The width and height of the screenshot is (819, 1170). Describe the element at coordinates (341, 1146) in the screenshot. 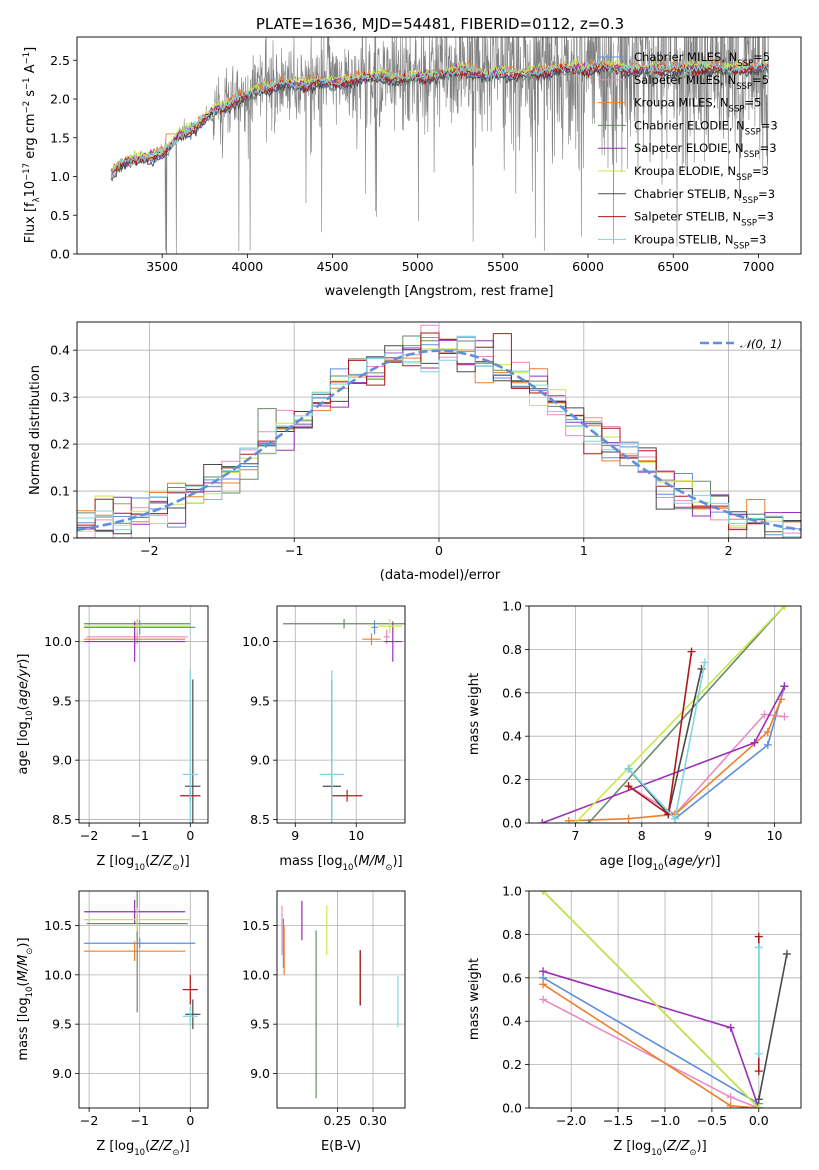

I see `mass-vs-ebv-xlabel: E(B-V)` at that location.